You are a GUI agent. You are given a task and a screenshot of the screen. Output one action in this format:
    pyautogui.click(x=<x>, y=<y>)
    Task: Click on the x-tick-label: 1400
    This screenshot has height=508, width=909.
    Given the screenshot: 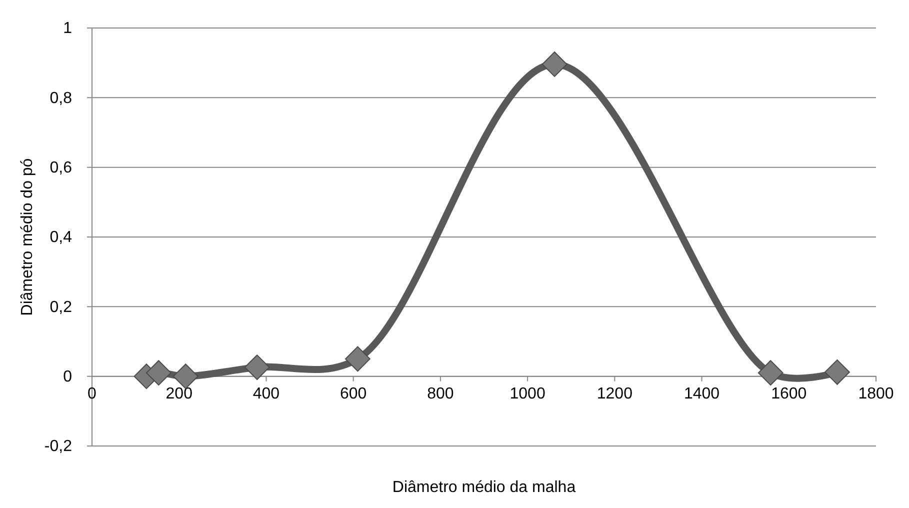 What is the action you would take?
    pyautogui.click(x=702, y=394)
    